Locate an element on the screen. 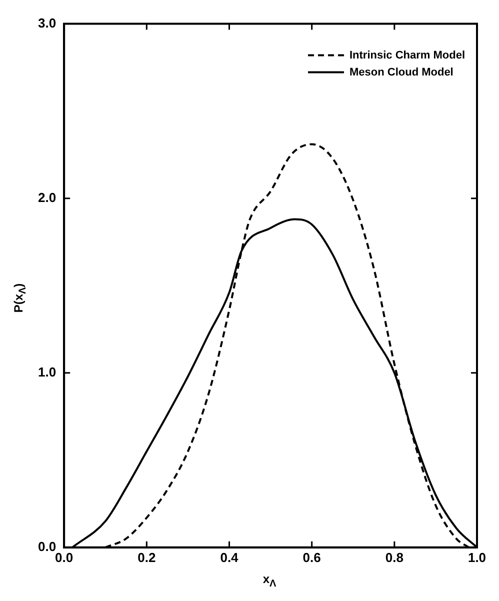 This screenshot has width=499, height=601. x-axis-title: x$_{Λ}$ is located at coordinates (270, 580).